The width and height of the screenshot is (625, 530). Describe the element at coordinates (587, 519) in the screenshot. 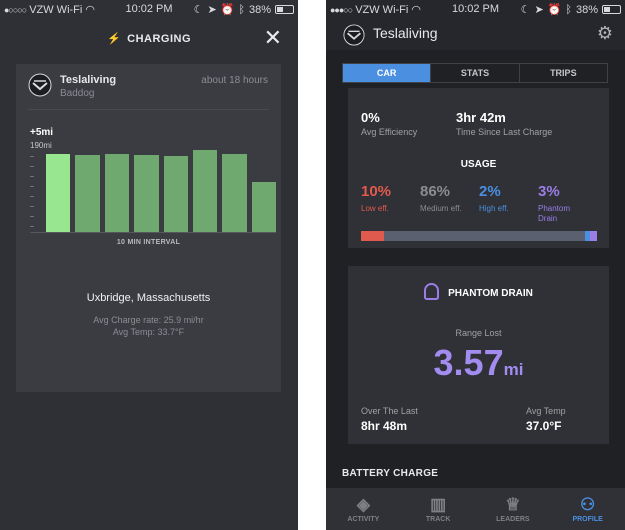

I see `tab-profile-label: PROFILE` at that location.